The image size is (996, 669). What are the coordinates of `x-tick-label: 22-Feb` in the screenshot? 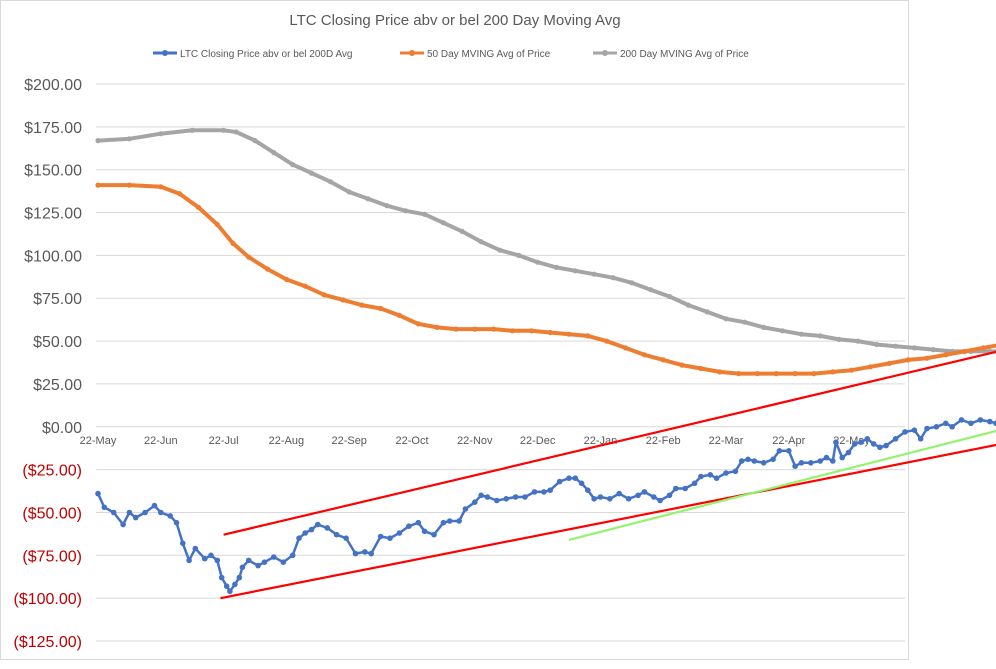 It's located at (663, 441).